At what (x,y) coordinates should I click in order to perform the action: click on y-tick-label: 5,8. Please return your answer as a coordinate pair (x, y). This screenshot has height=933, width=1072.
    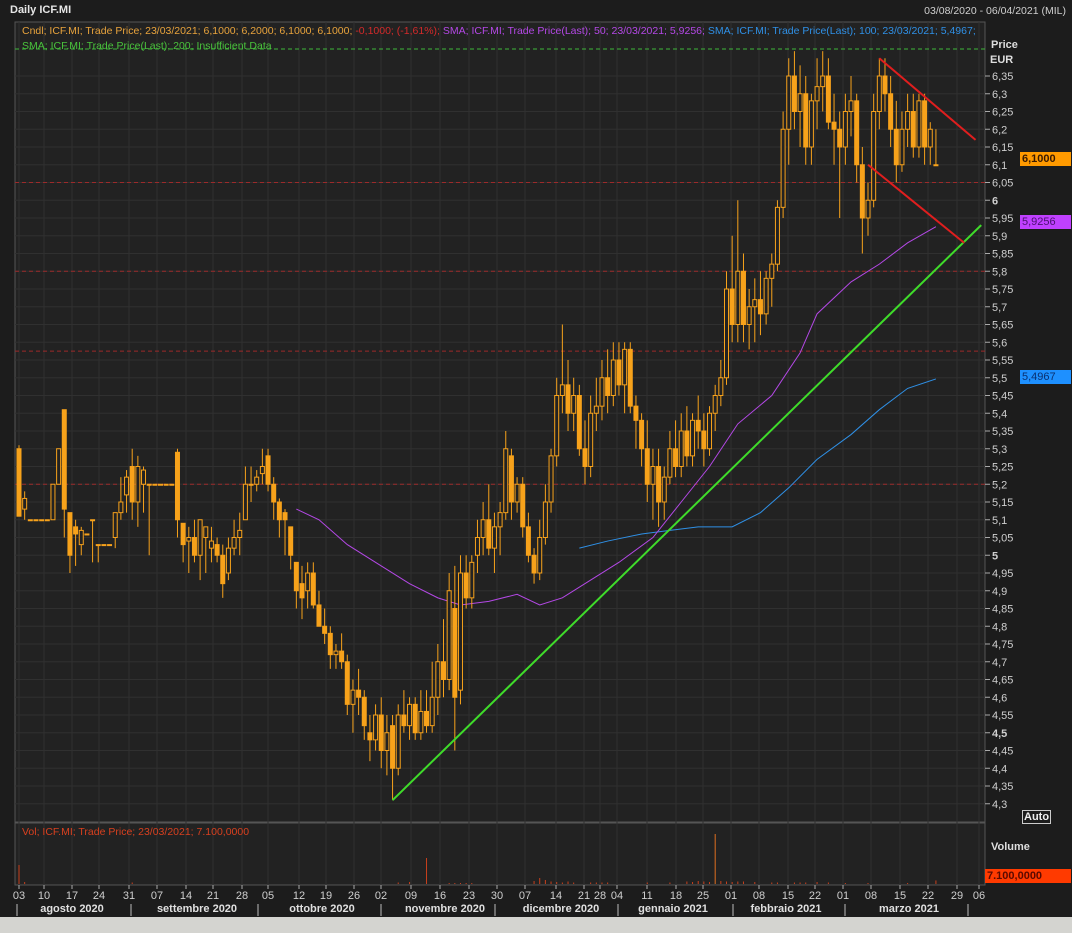
    Looking at the image, I should click on (999, 272).